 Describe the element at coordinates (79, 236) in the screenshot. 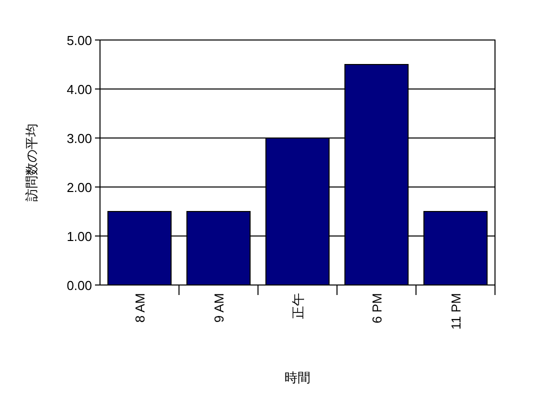

I see `y-tick-label: 1.00` at that location.